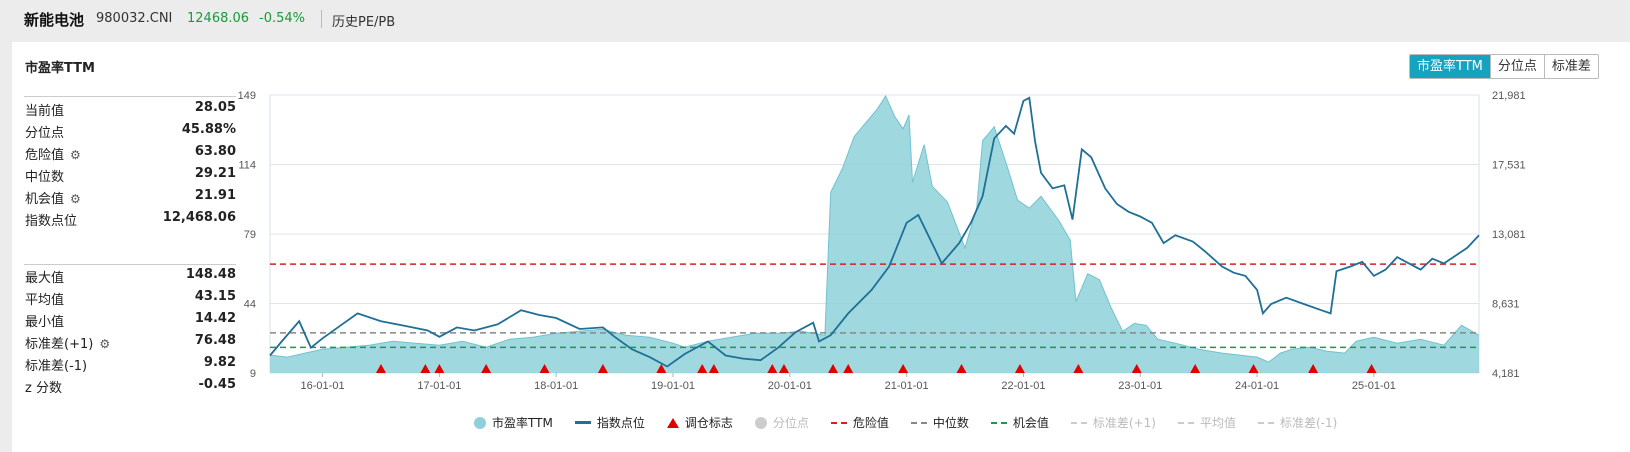 The image size is (1630, 452). I want to click on stat-label-text: 危险值, so click(45, 155).